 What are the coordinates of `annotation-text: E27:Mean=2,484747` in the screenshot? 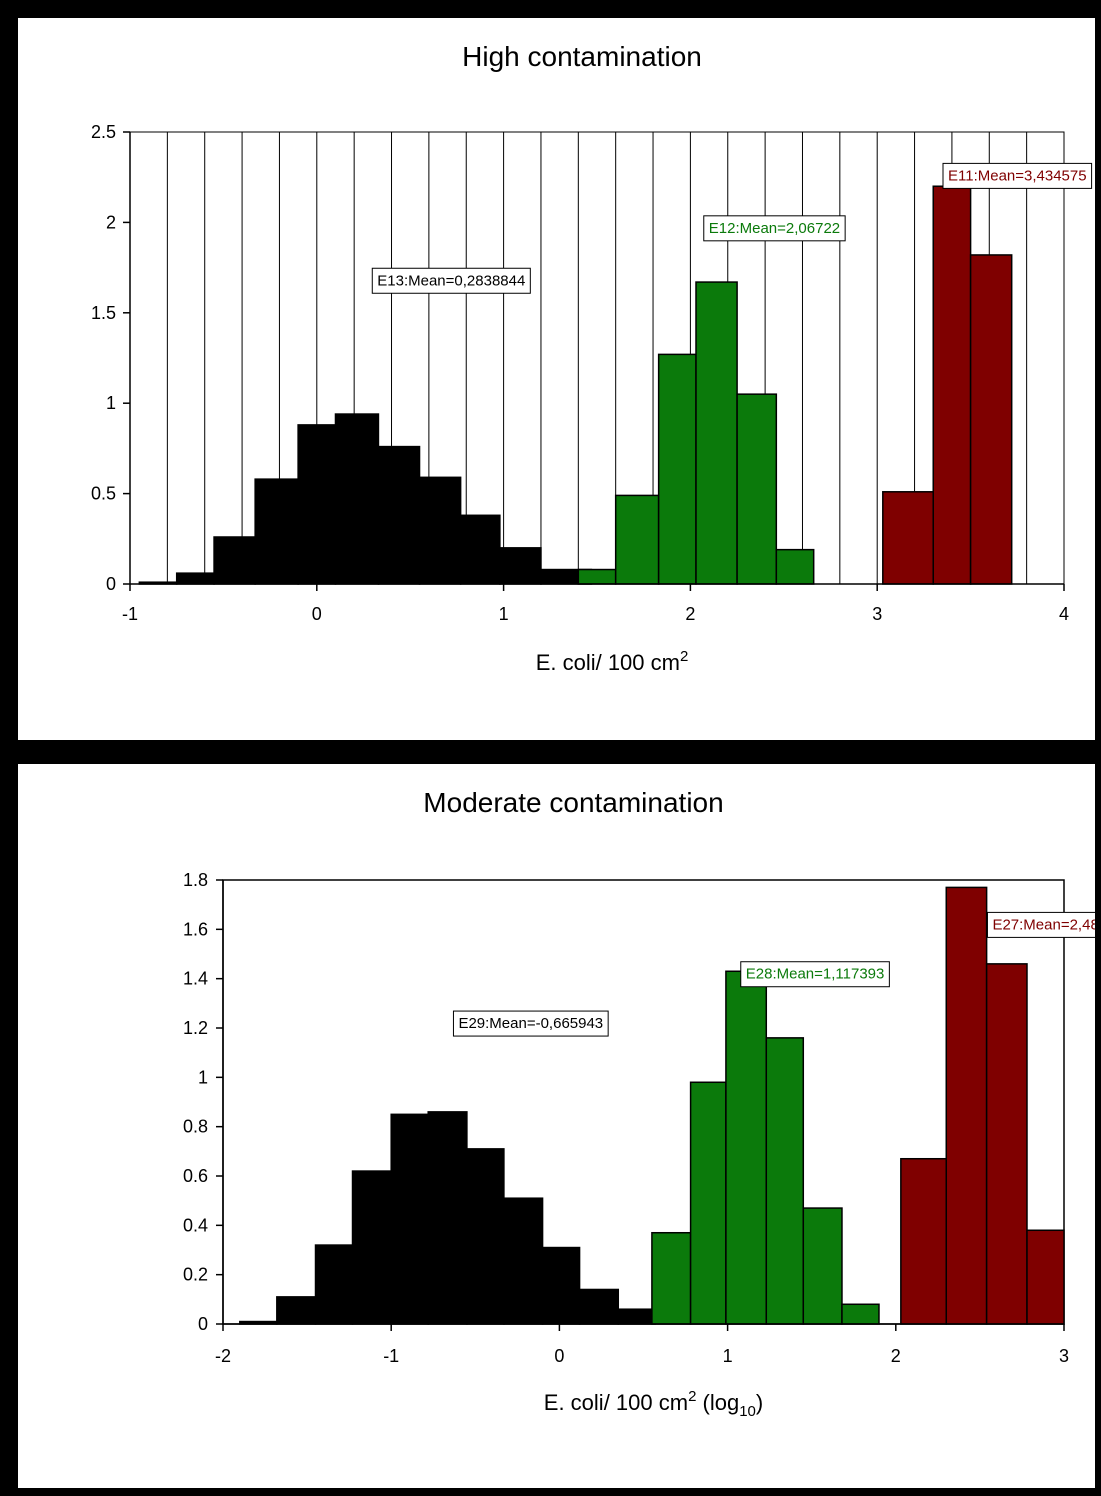 It's located at (1043, 924).